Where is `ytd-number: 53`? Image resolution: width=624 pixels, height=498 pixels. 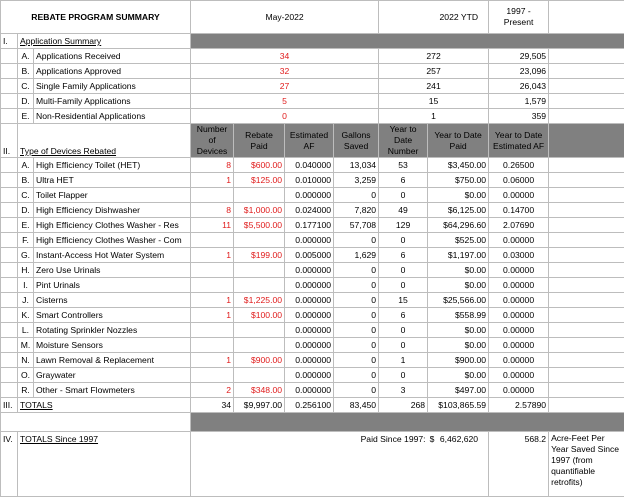 ytd-number: 53 is located at coordinates (403, 165).